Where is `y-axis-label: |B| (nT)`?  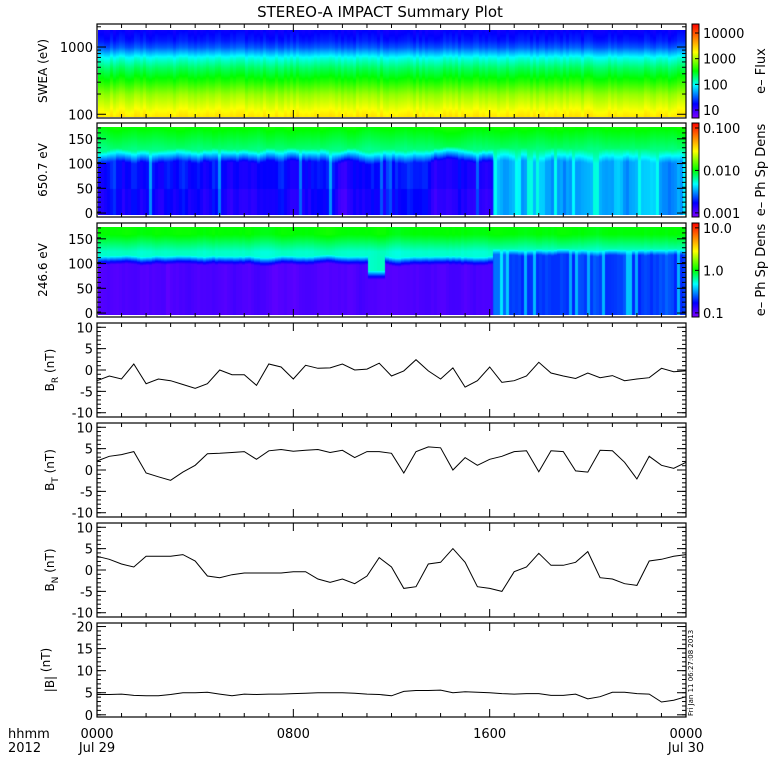
y-axis-label: |B| (nT) is located at coordinates (48, 670).